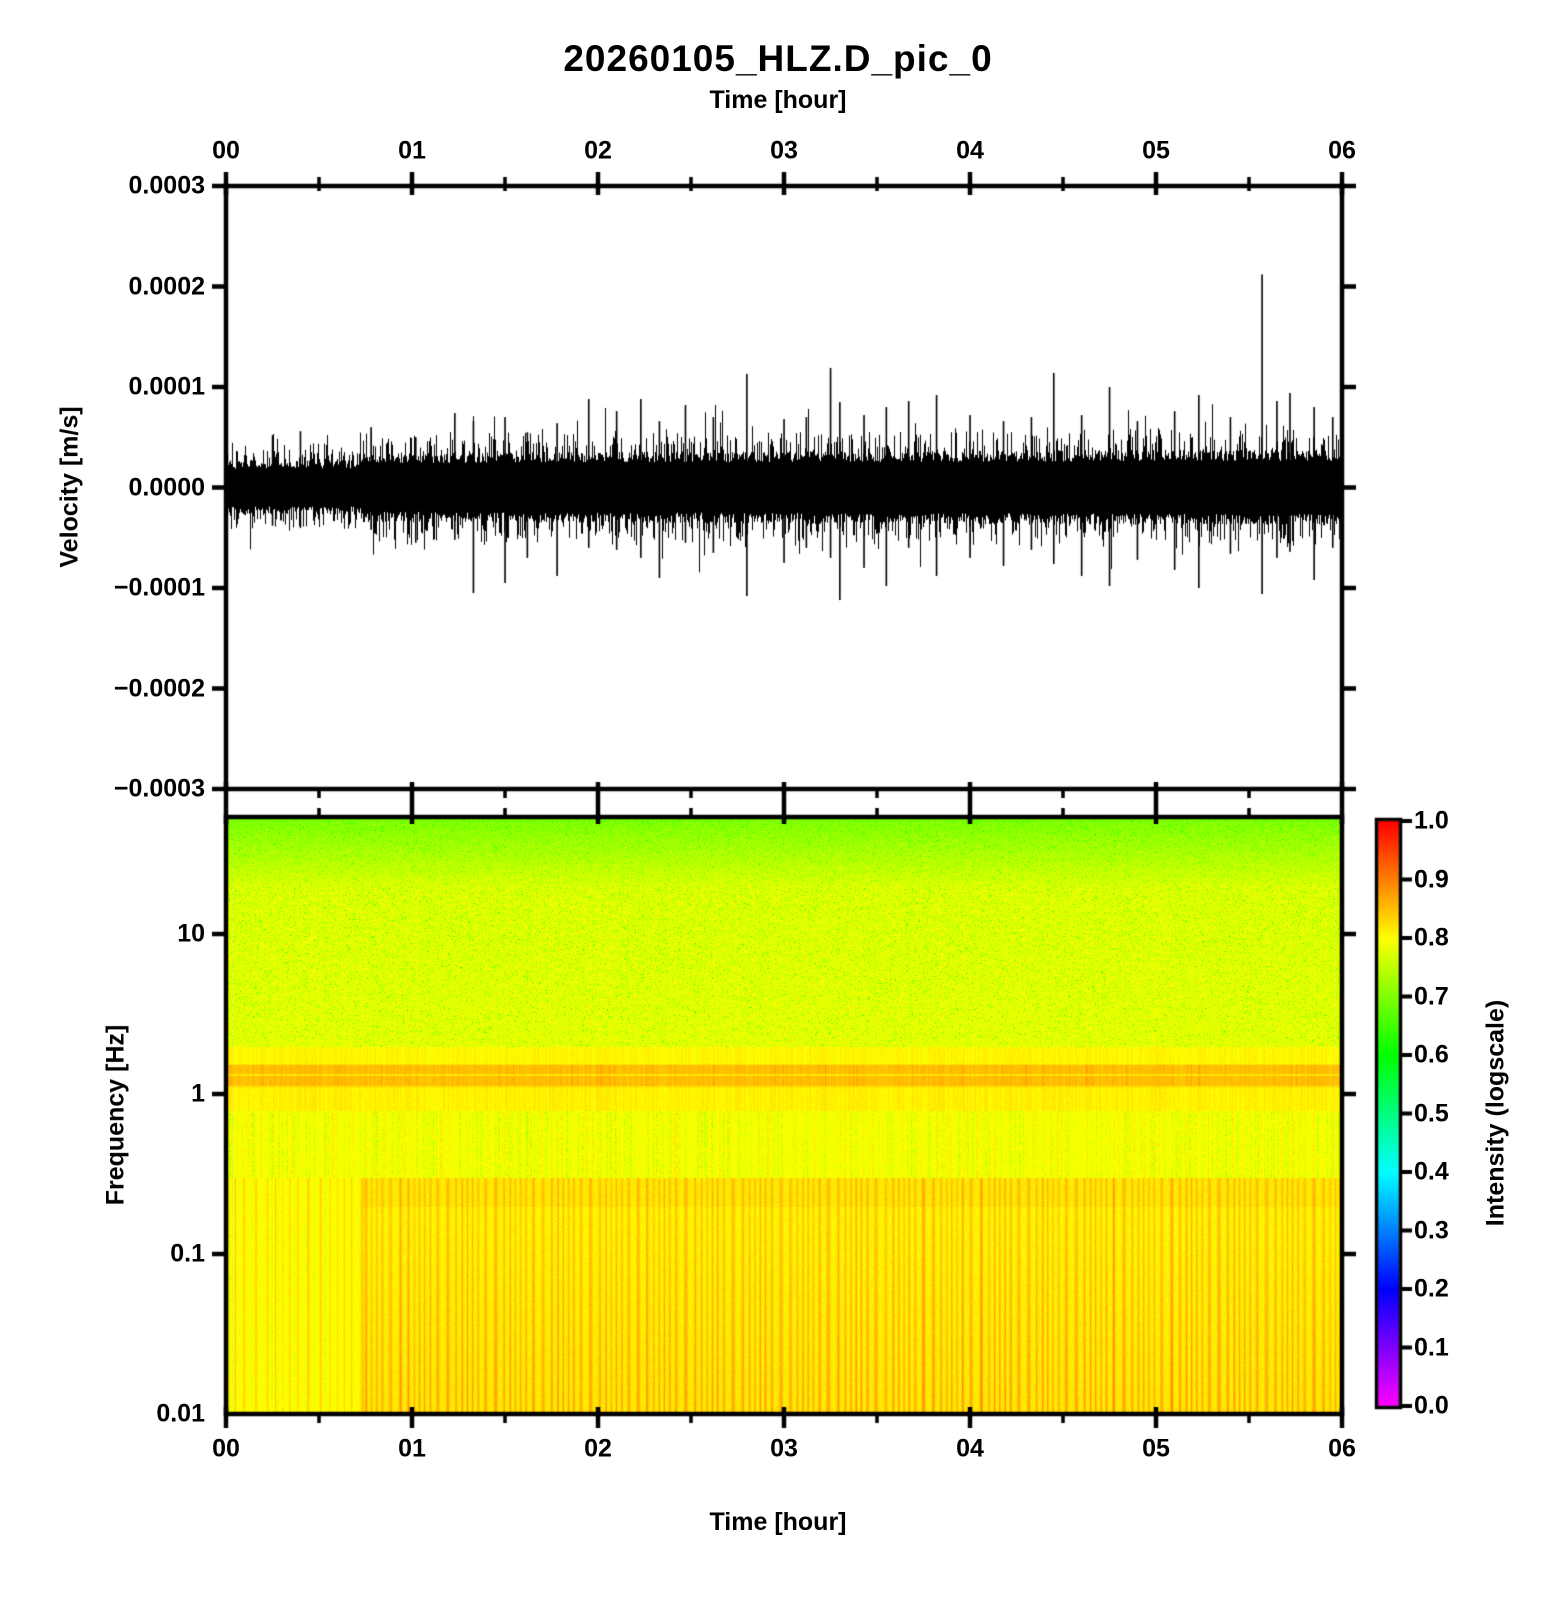 The width and height of the screenshot is (1556, 1600). I want to click on bottom-x-tick-label: 02, so click(598, 1448).